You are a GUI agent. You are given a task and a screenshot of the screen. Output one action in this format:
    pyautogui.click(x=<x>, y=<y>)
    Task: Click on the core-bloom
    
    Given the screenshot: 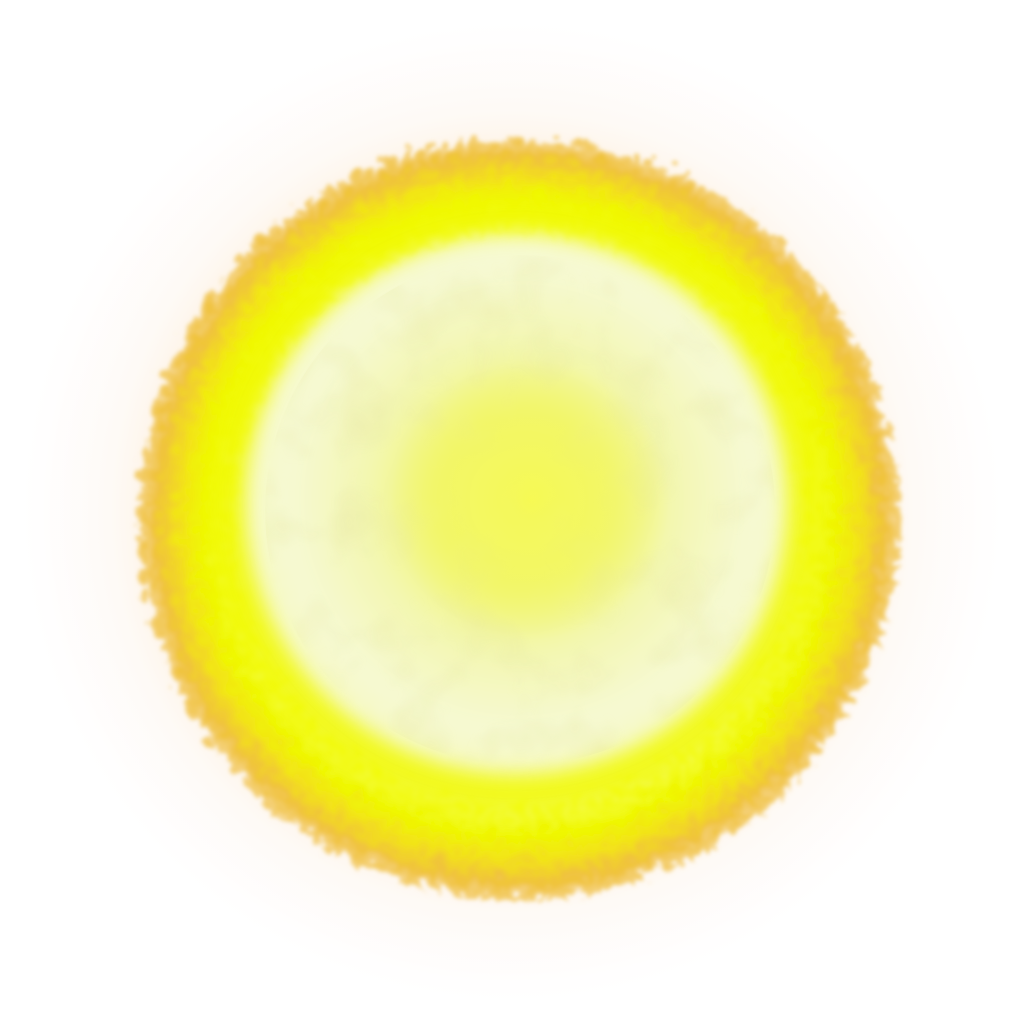 What is the action you would take?
    pyautogui.click(x=530, y=500)
    